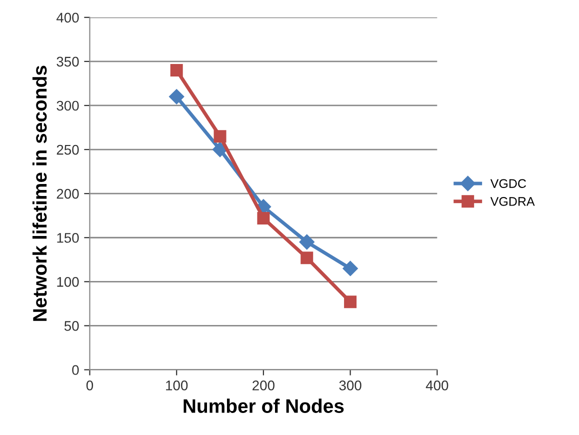  Describe the element at coordinates (512, 201) in the screenshot. I see `legend-label: VGDRA` at that location.